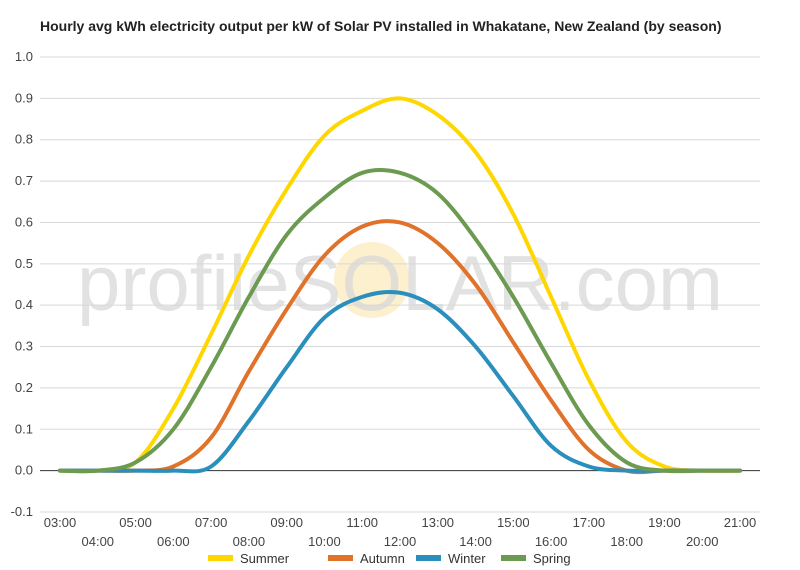 This screenshot has width=800, height=570. What do you see at coordinates (24, 470) in the screenshot?
I see `y-tick-label: 0.0` at bounding box center [24, 470].